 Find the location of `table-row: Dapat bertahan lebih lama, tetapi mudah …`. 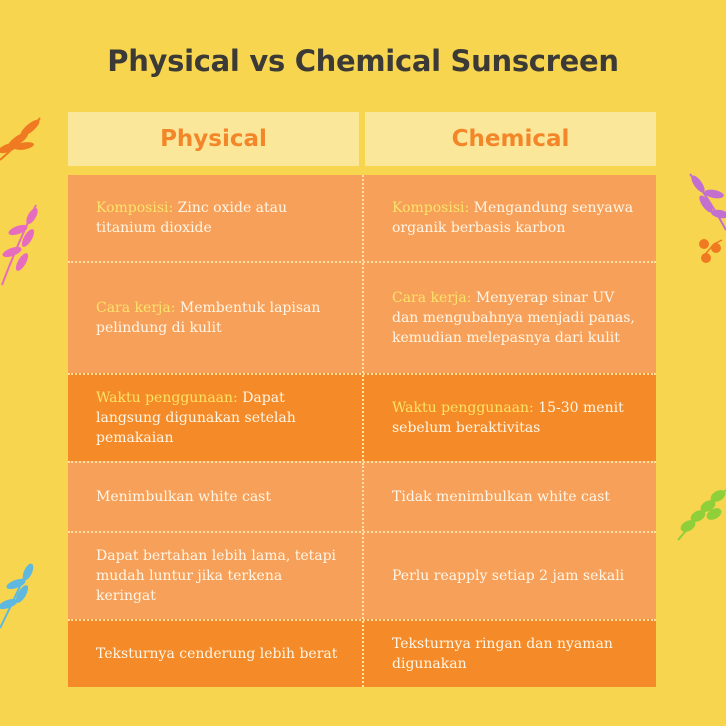

table-row: Dapat bertahan lebih lama, tetapi mudah … is located at coordinates (362, 575).